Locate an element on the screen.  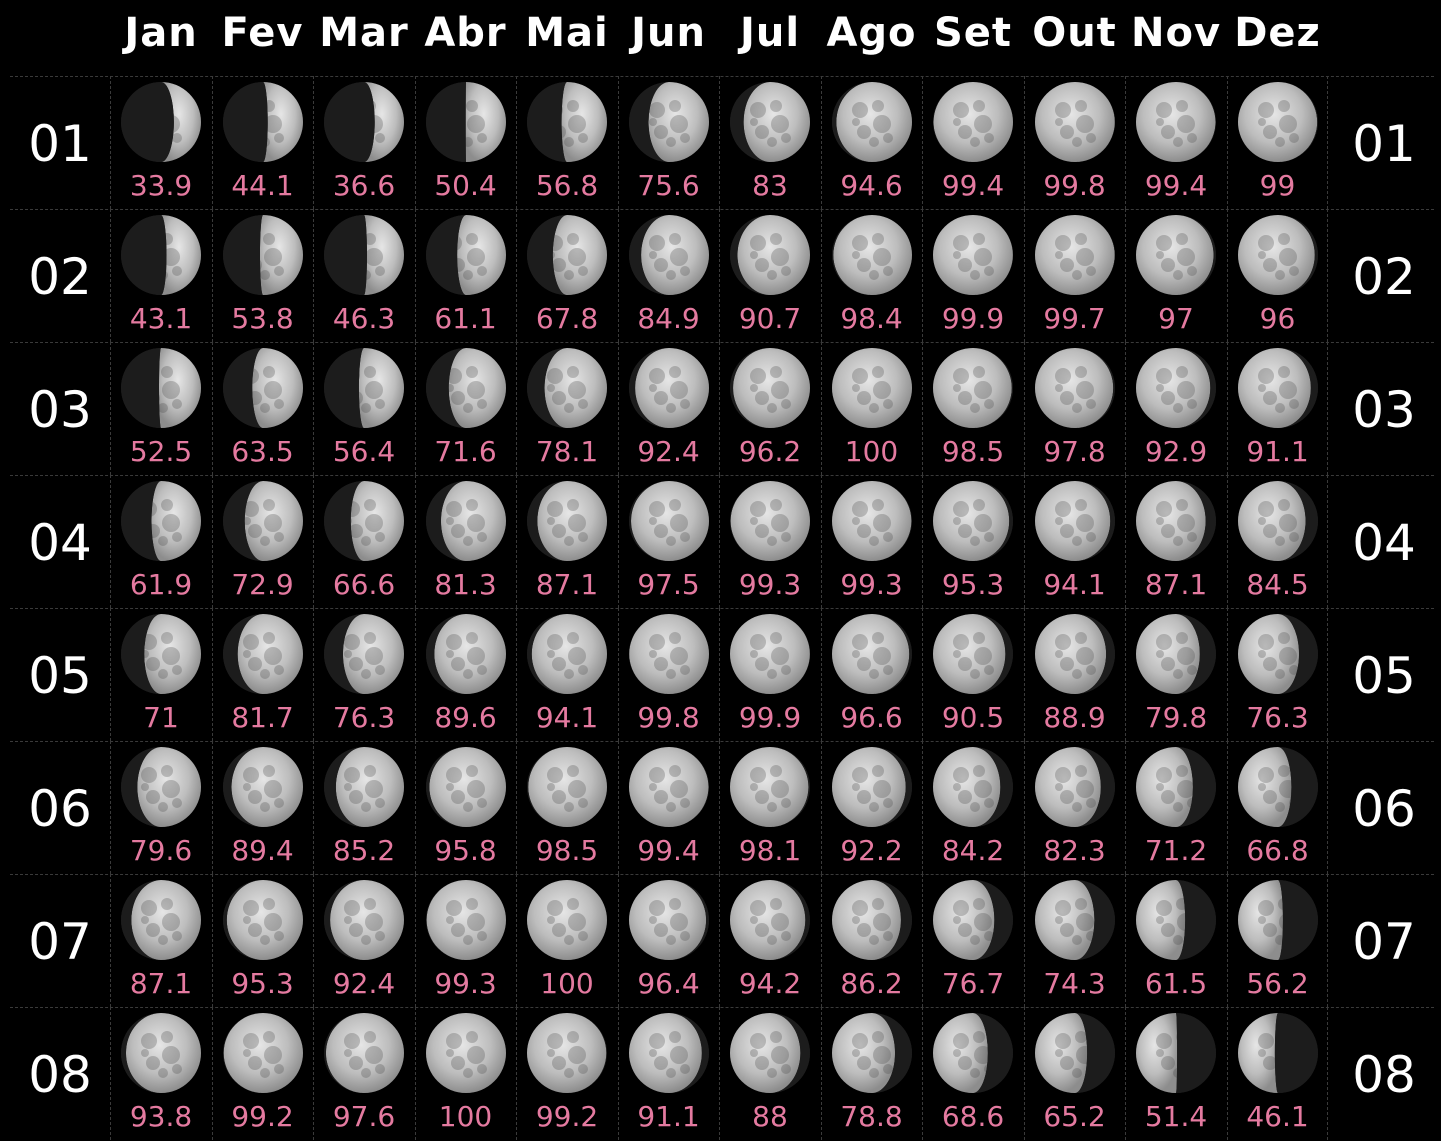
moon-cell: 43.1 is located at coordinates (160, 275).